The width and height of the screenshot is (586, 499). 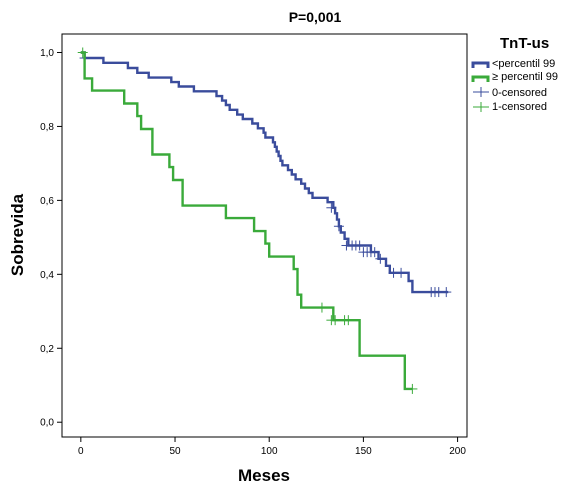 I want to click on y-tick-label: 0,8, so click(x=47, y=127).